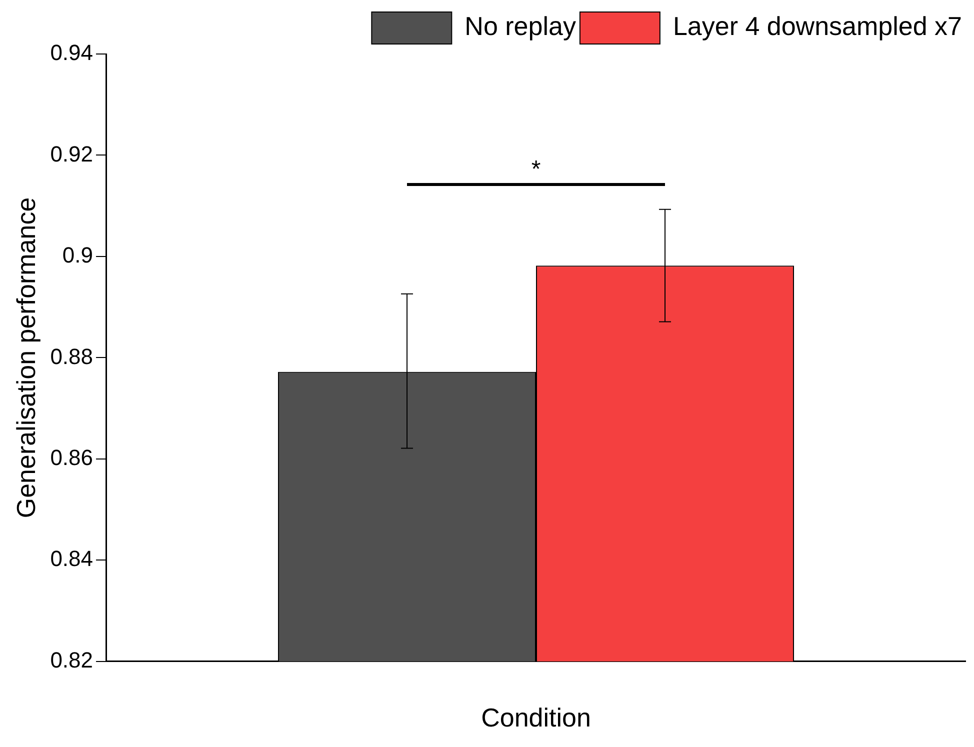  What do you see at coordinates (536, 170) in the screenshot?
I see `annotation: *` at bounding box center [536, 170].